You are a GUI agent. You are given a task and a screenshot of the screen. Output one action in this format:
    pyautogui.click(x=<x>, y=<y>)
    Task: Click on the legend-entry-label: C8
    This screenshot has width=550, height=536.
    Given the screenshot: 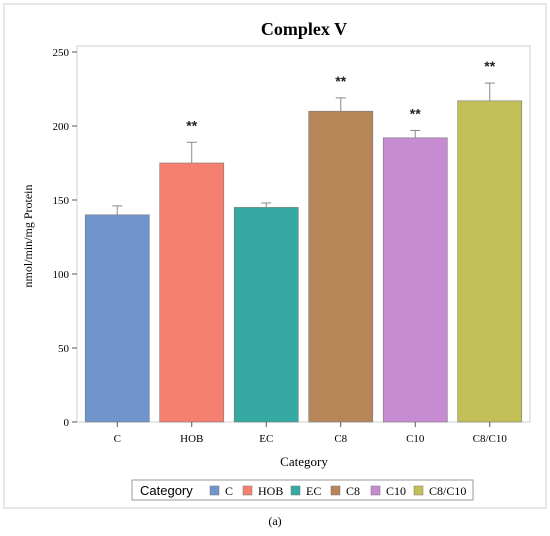 What is the action you would take?
    pyautogui.click(x=353, y=491)
    